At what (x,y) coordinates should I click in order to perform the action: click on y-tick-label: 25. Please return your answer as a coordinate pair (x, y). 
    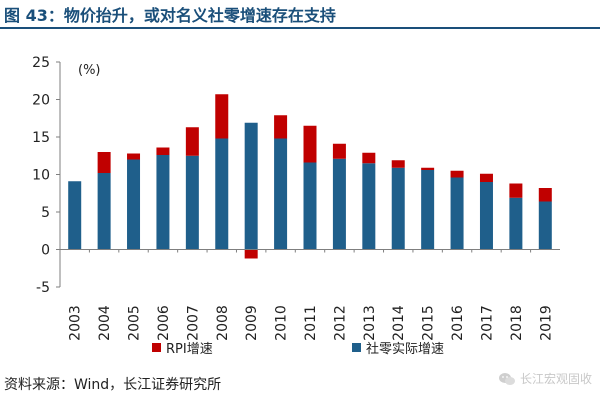
    Looking at the image, I should click on (41, 63).